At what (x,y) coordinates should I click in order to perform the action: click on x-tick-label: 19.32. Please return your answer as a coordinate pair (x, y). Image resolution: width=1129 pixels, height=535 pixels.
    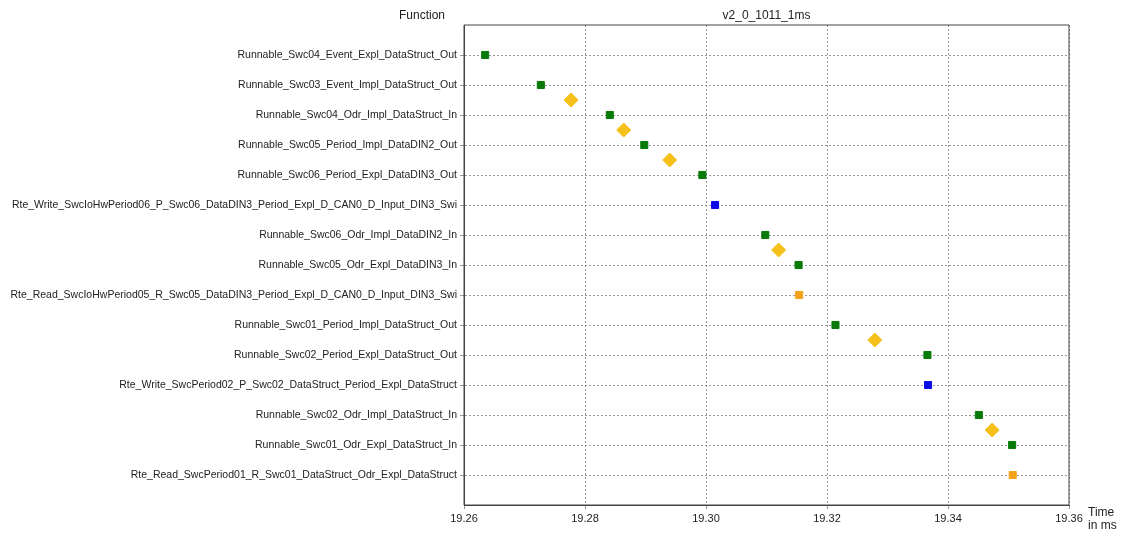
    Looking at the image, I should click on (827, 517).